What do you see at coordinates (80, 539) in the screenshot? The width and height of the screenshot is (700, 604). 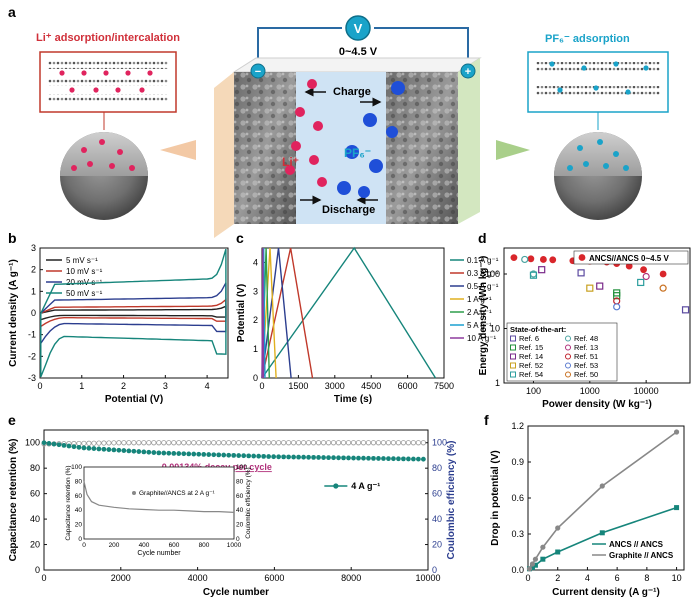 I see `panel-e-inset-ytick-label: 0` at bounding box center [80, 539].